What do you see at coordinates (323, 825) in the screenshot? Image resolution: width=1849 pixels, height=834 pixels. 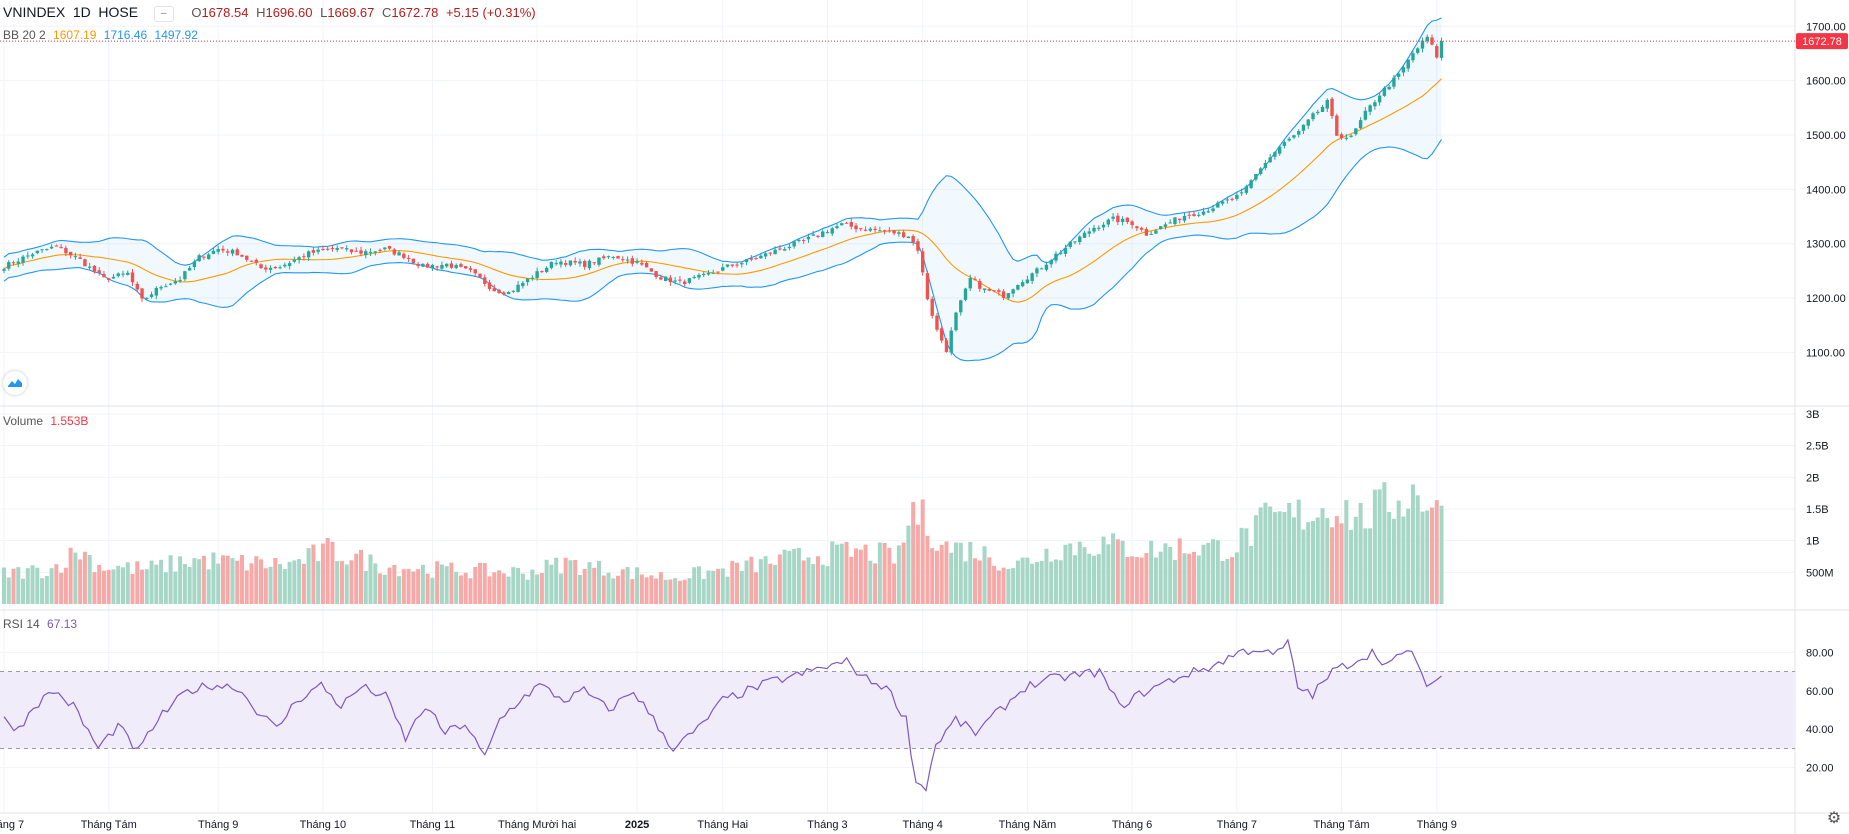 I see `time-tick-label: Tháng 10` at bounding box center [323, 825].